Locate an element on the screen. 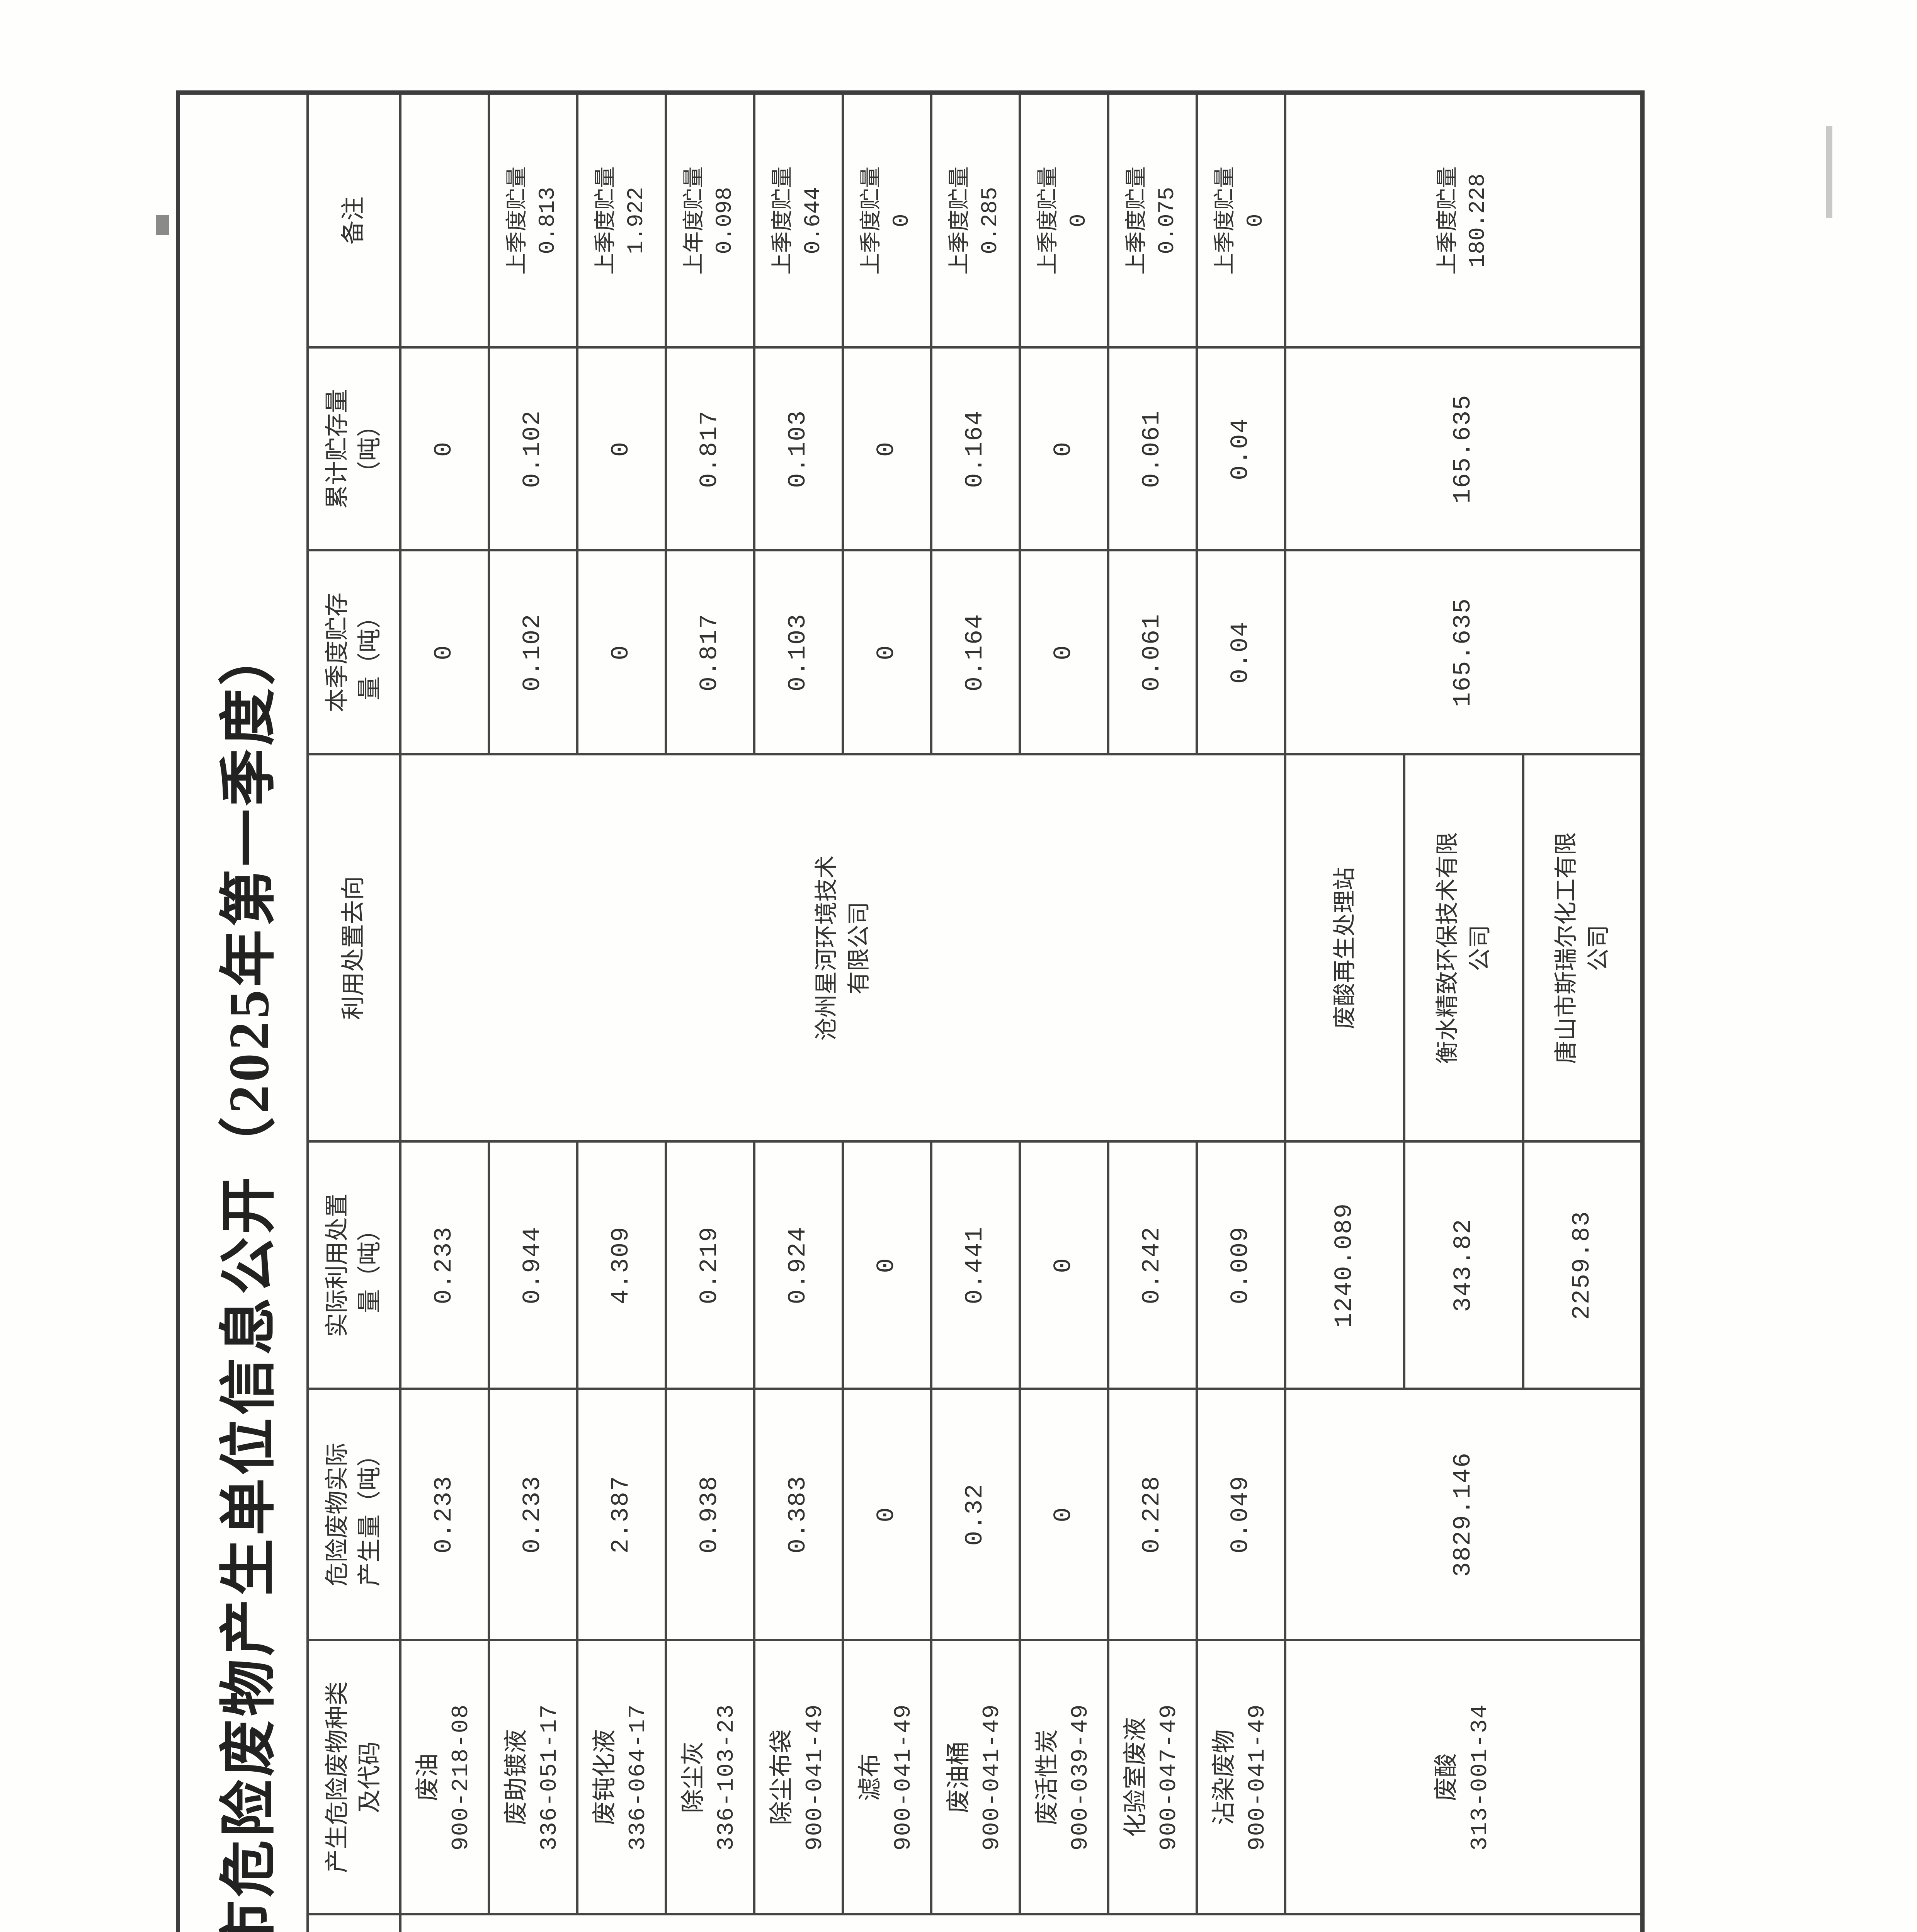 Image resolution: width=1917 pixels, height=1932 pixels. remark-cell: 上季度贮量 1.922 is located at coordinates (621, 220).